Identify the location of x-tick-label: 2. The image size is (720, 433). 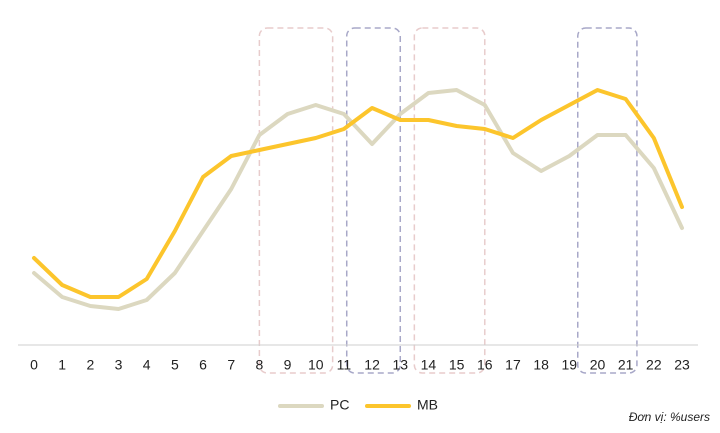
(90, 365).